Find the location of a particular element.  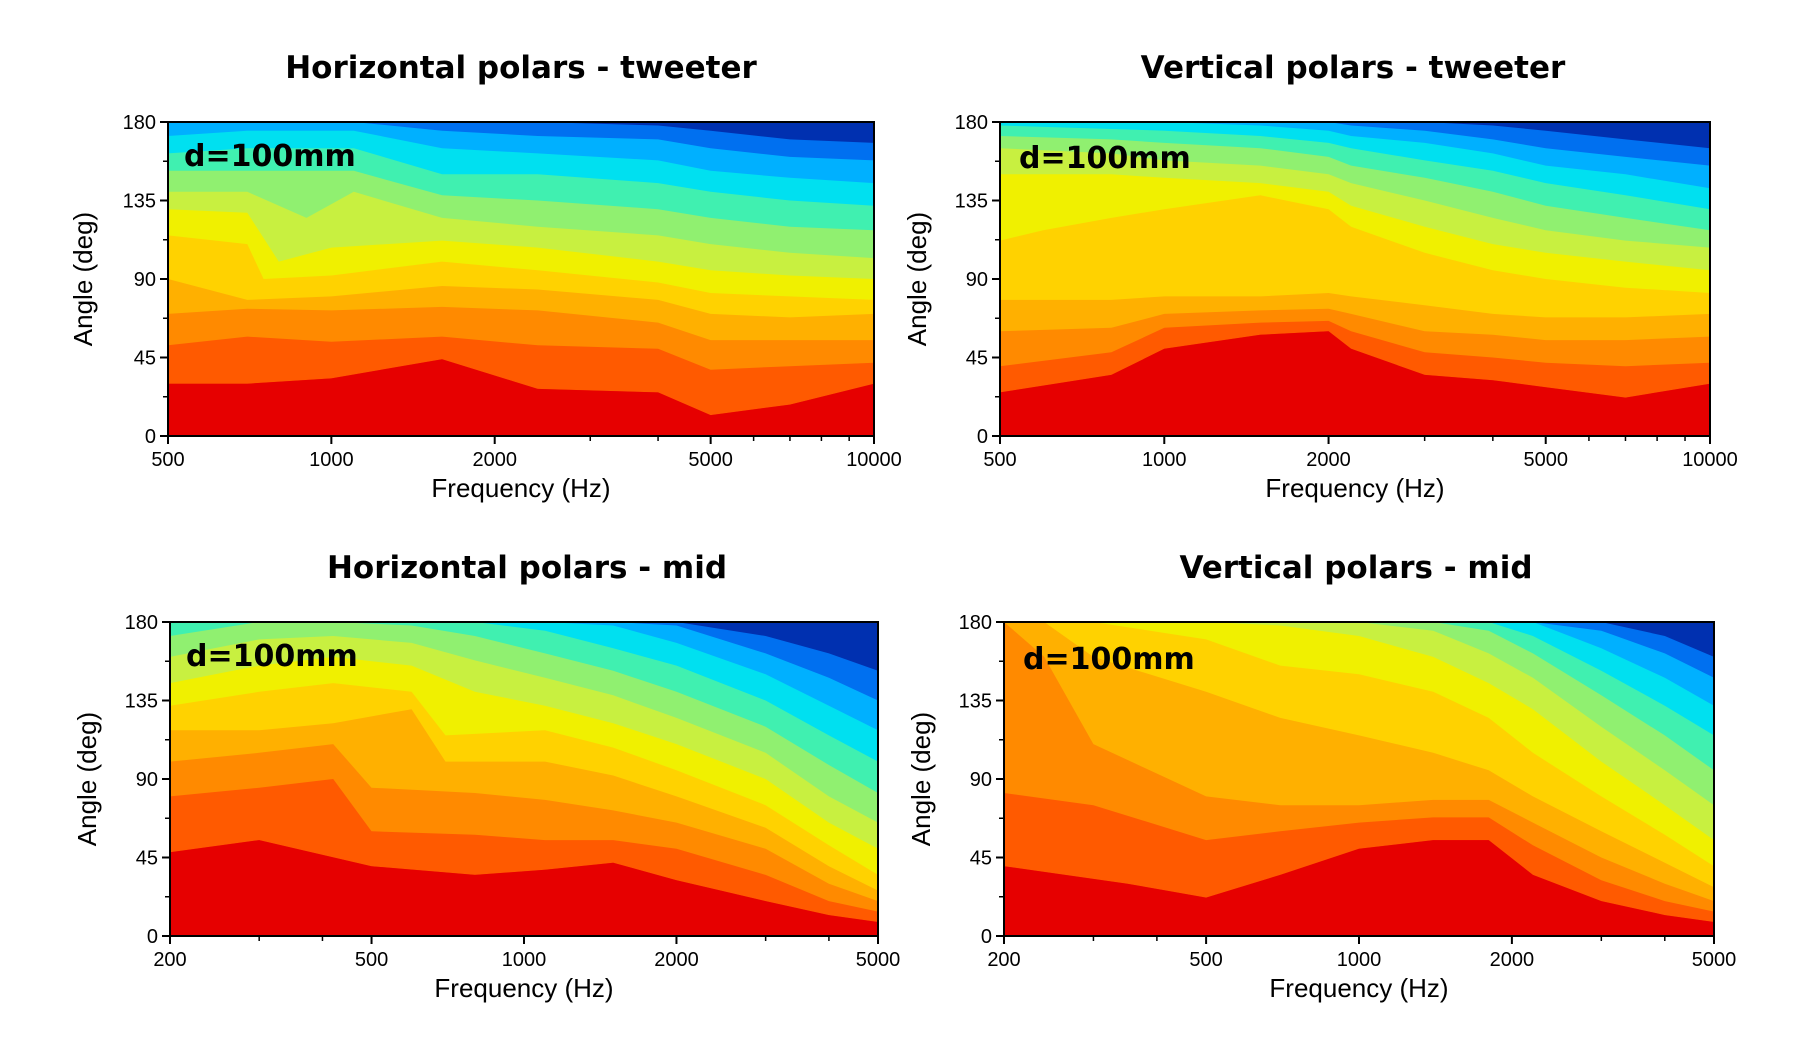

panel-title: Vertical polars - mid is located at coordinates (1355, 568).